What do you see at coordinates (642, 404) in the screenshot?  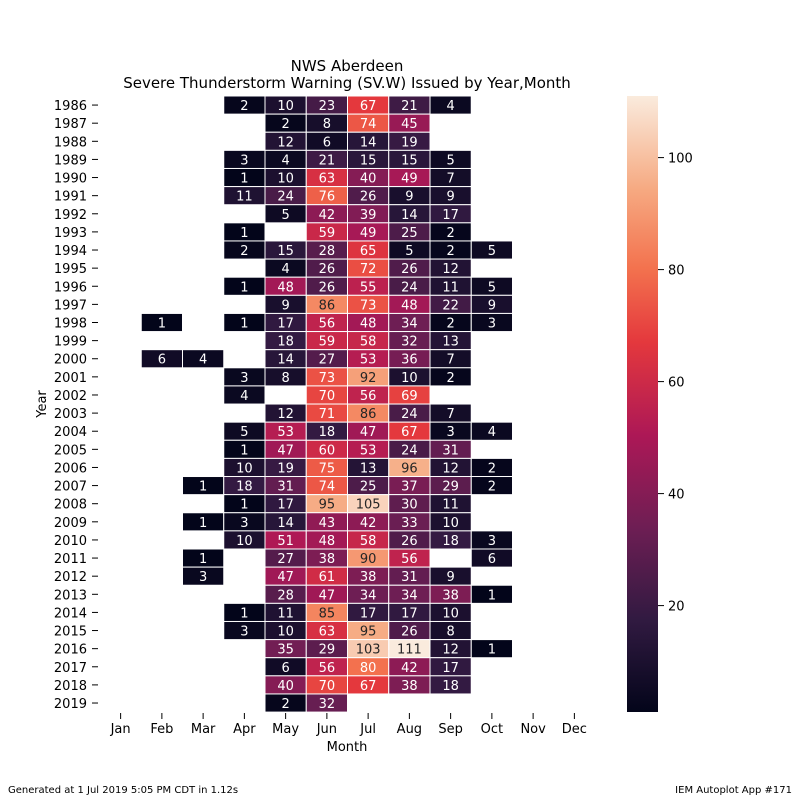 I see `colorbar` at bounding box center [642, 404].